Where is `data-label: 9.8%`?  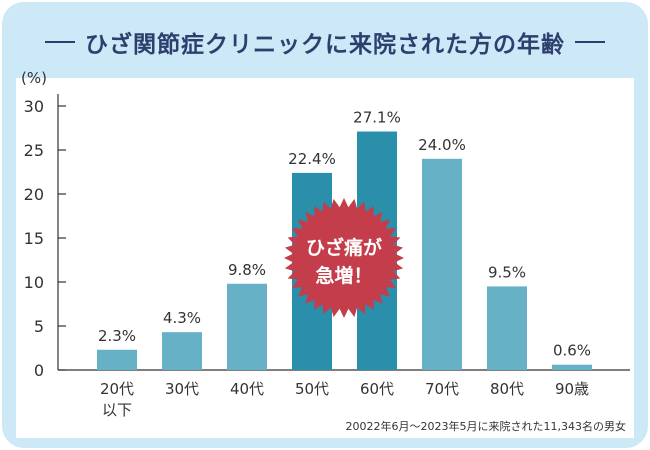 data-label: 9.8% is located at coordinates (247, 270).